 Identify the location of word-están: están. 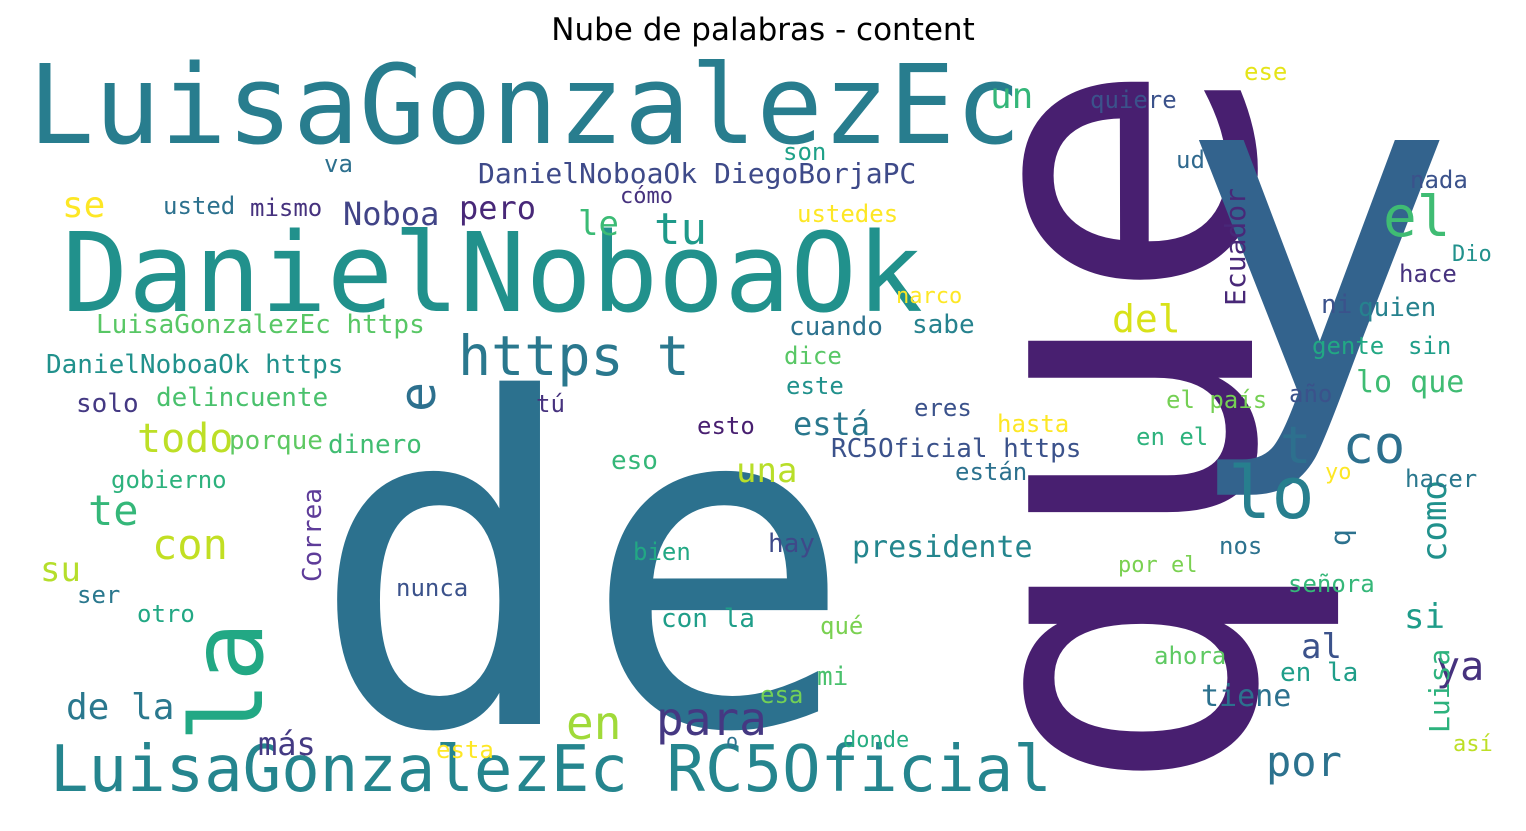
(991, 472).